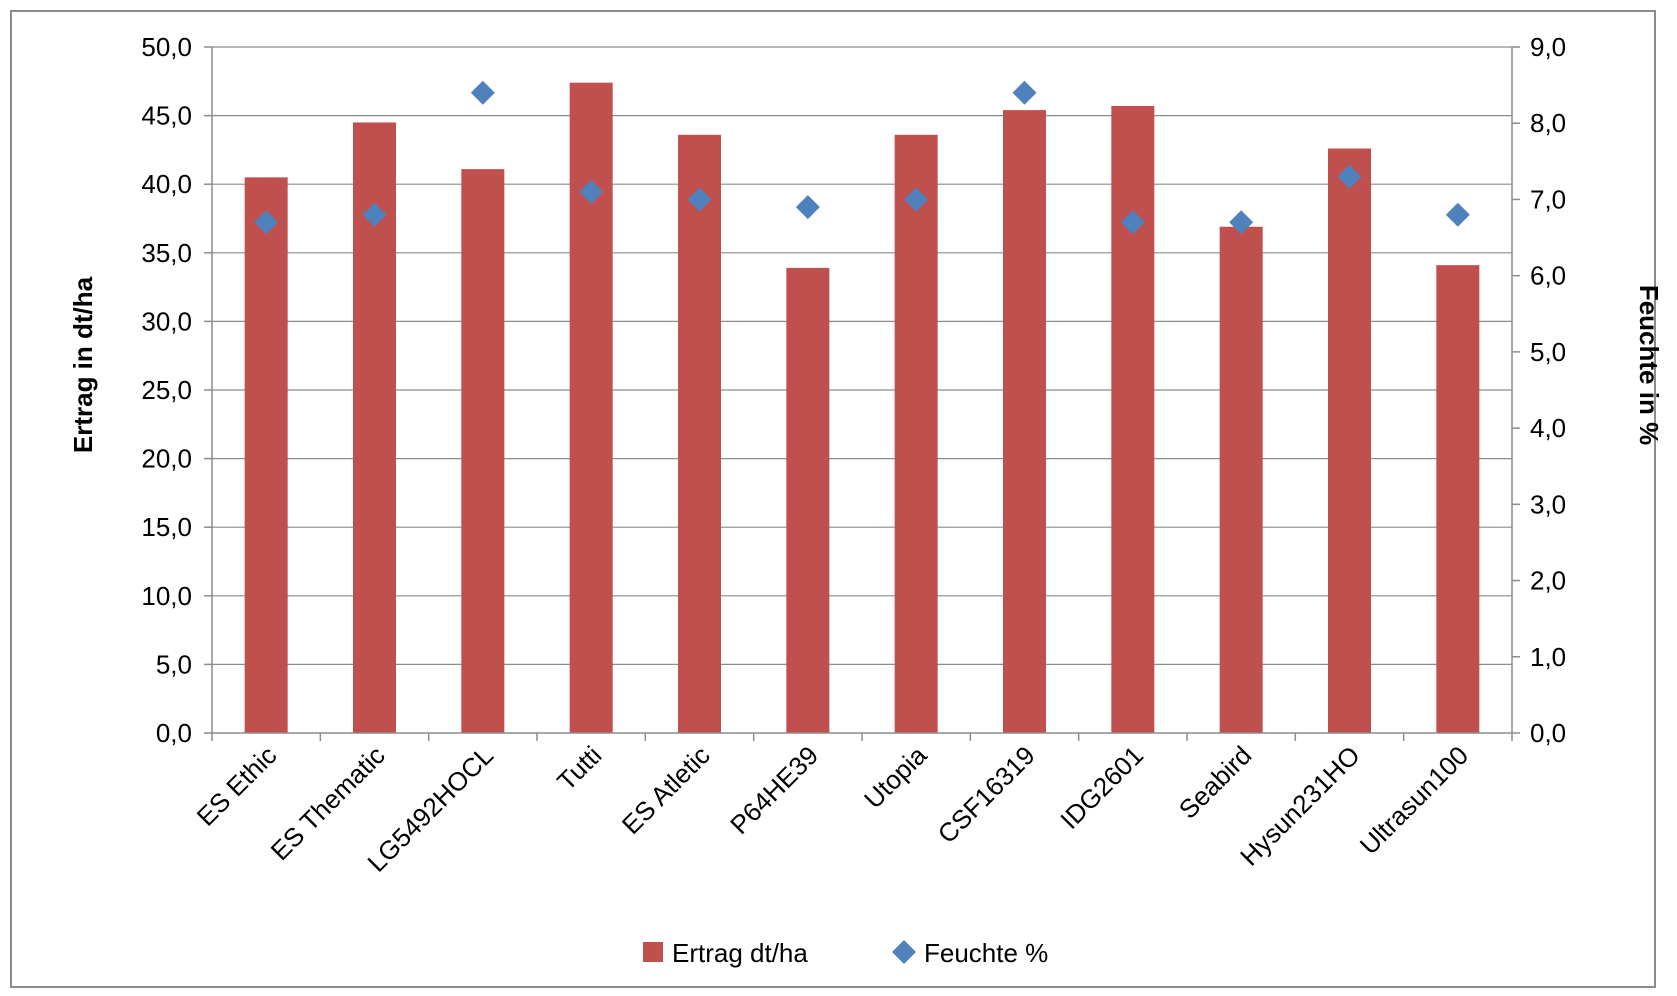 The image size is (1677, 996). Describe the element at coordinates (1548, 276) in the screenshot. I see `y-right-tick-label: 6,0` at that location.